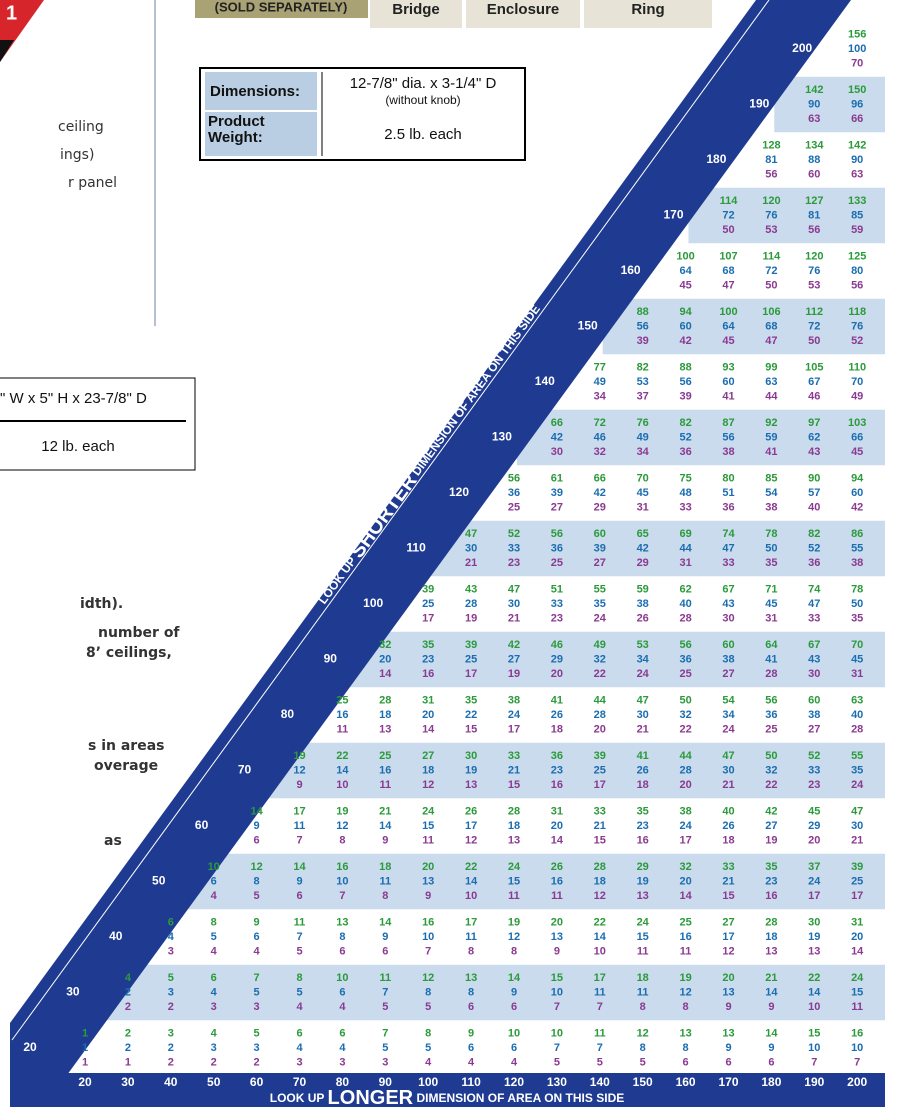 Image resolution: width=899 pixels, height=1107 pixels. What do you see at coordinates (685, 478) in the screenshot?
I see `cell-value: 75` at bounding box center [685, 478].